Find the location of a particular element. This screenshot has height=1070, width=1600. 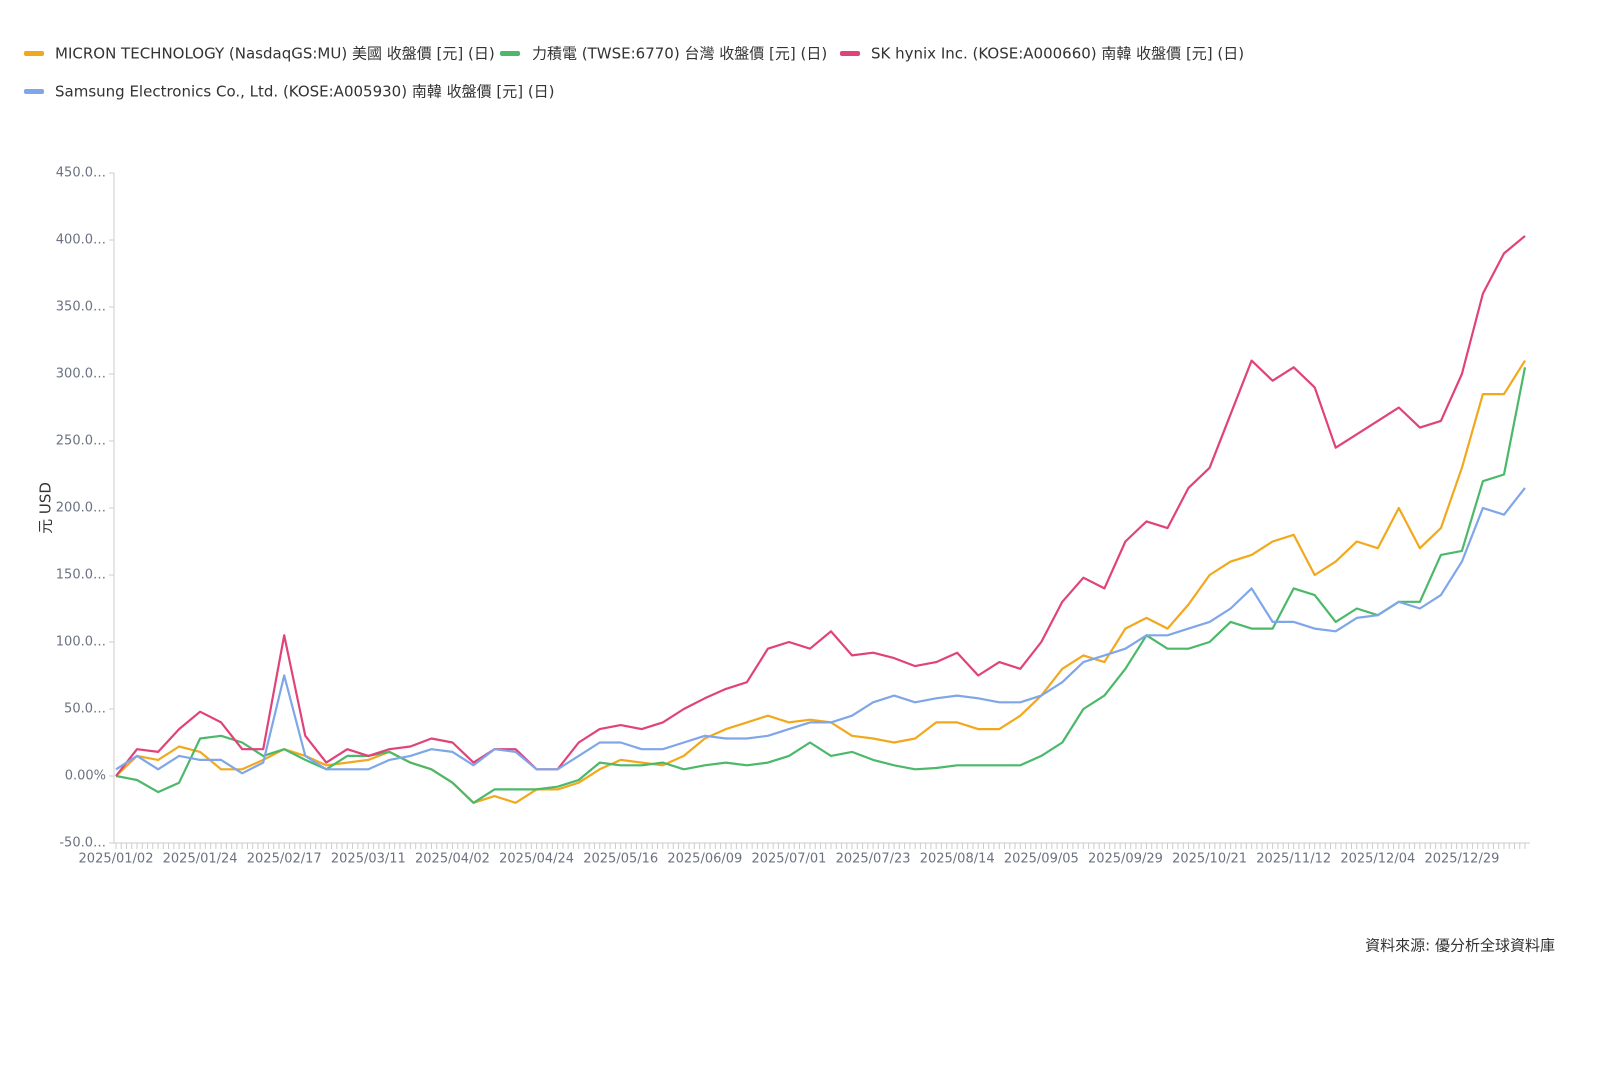

x-tick-label: 2025/08/14 is located at coordinates (957, 859).